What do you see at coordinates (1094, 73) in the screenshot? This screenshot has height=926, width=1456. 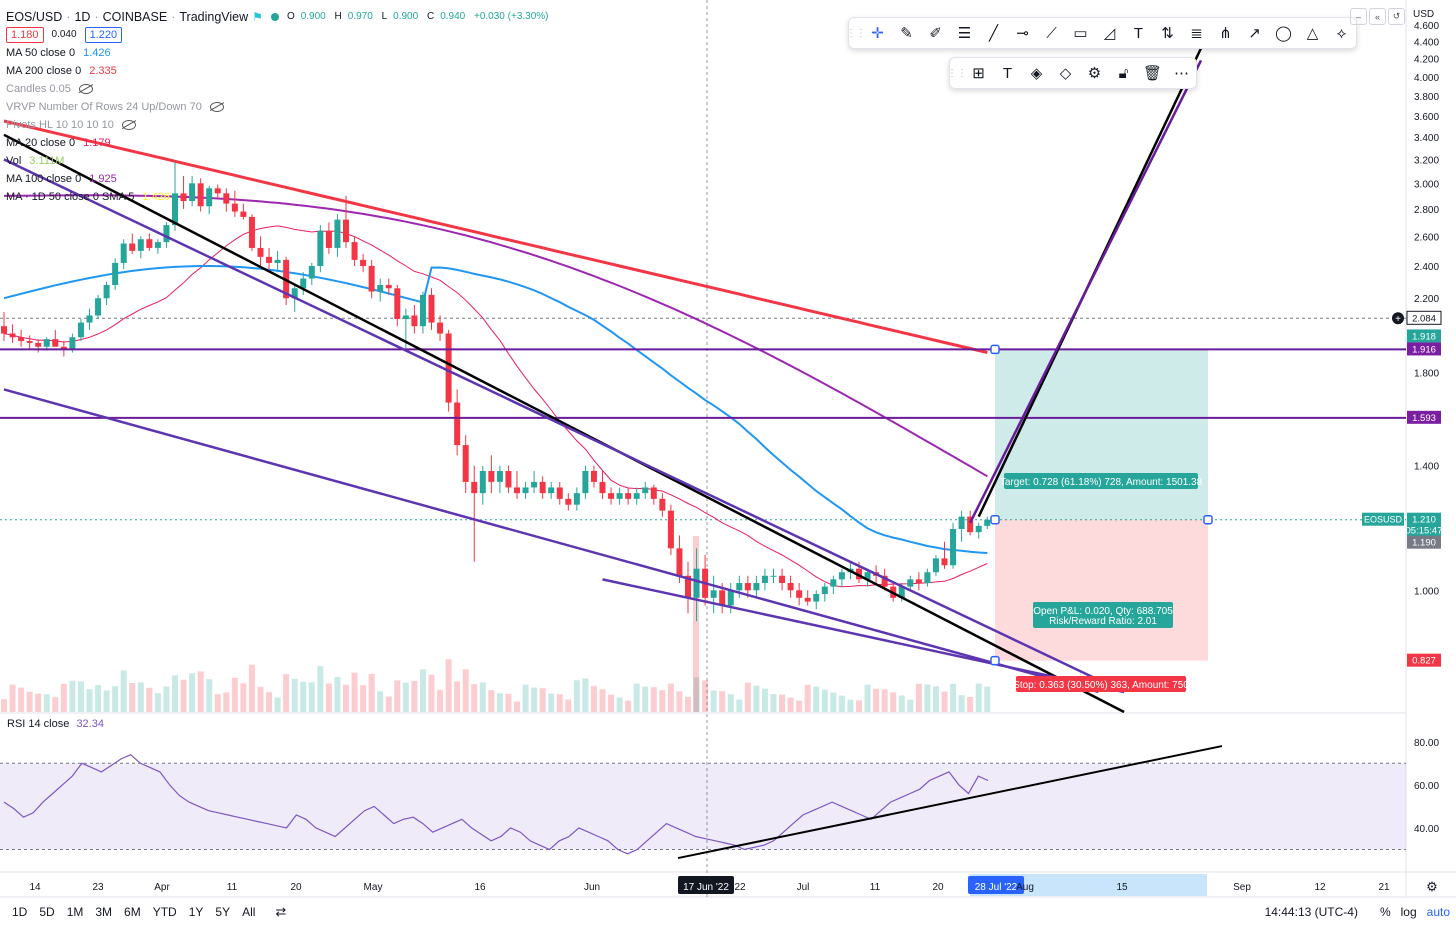 I see `settings-icon: ⚙` at bounding box center [1094, 73].